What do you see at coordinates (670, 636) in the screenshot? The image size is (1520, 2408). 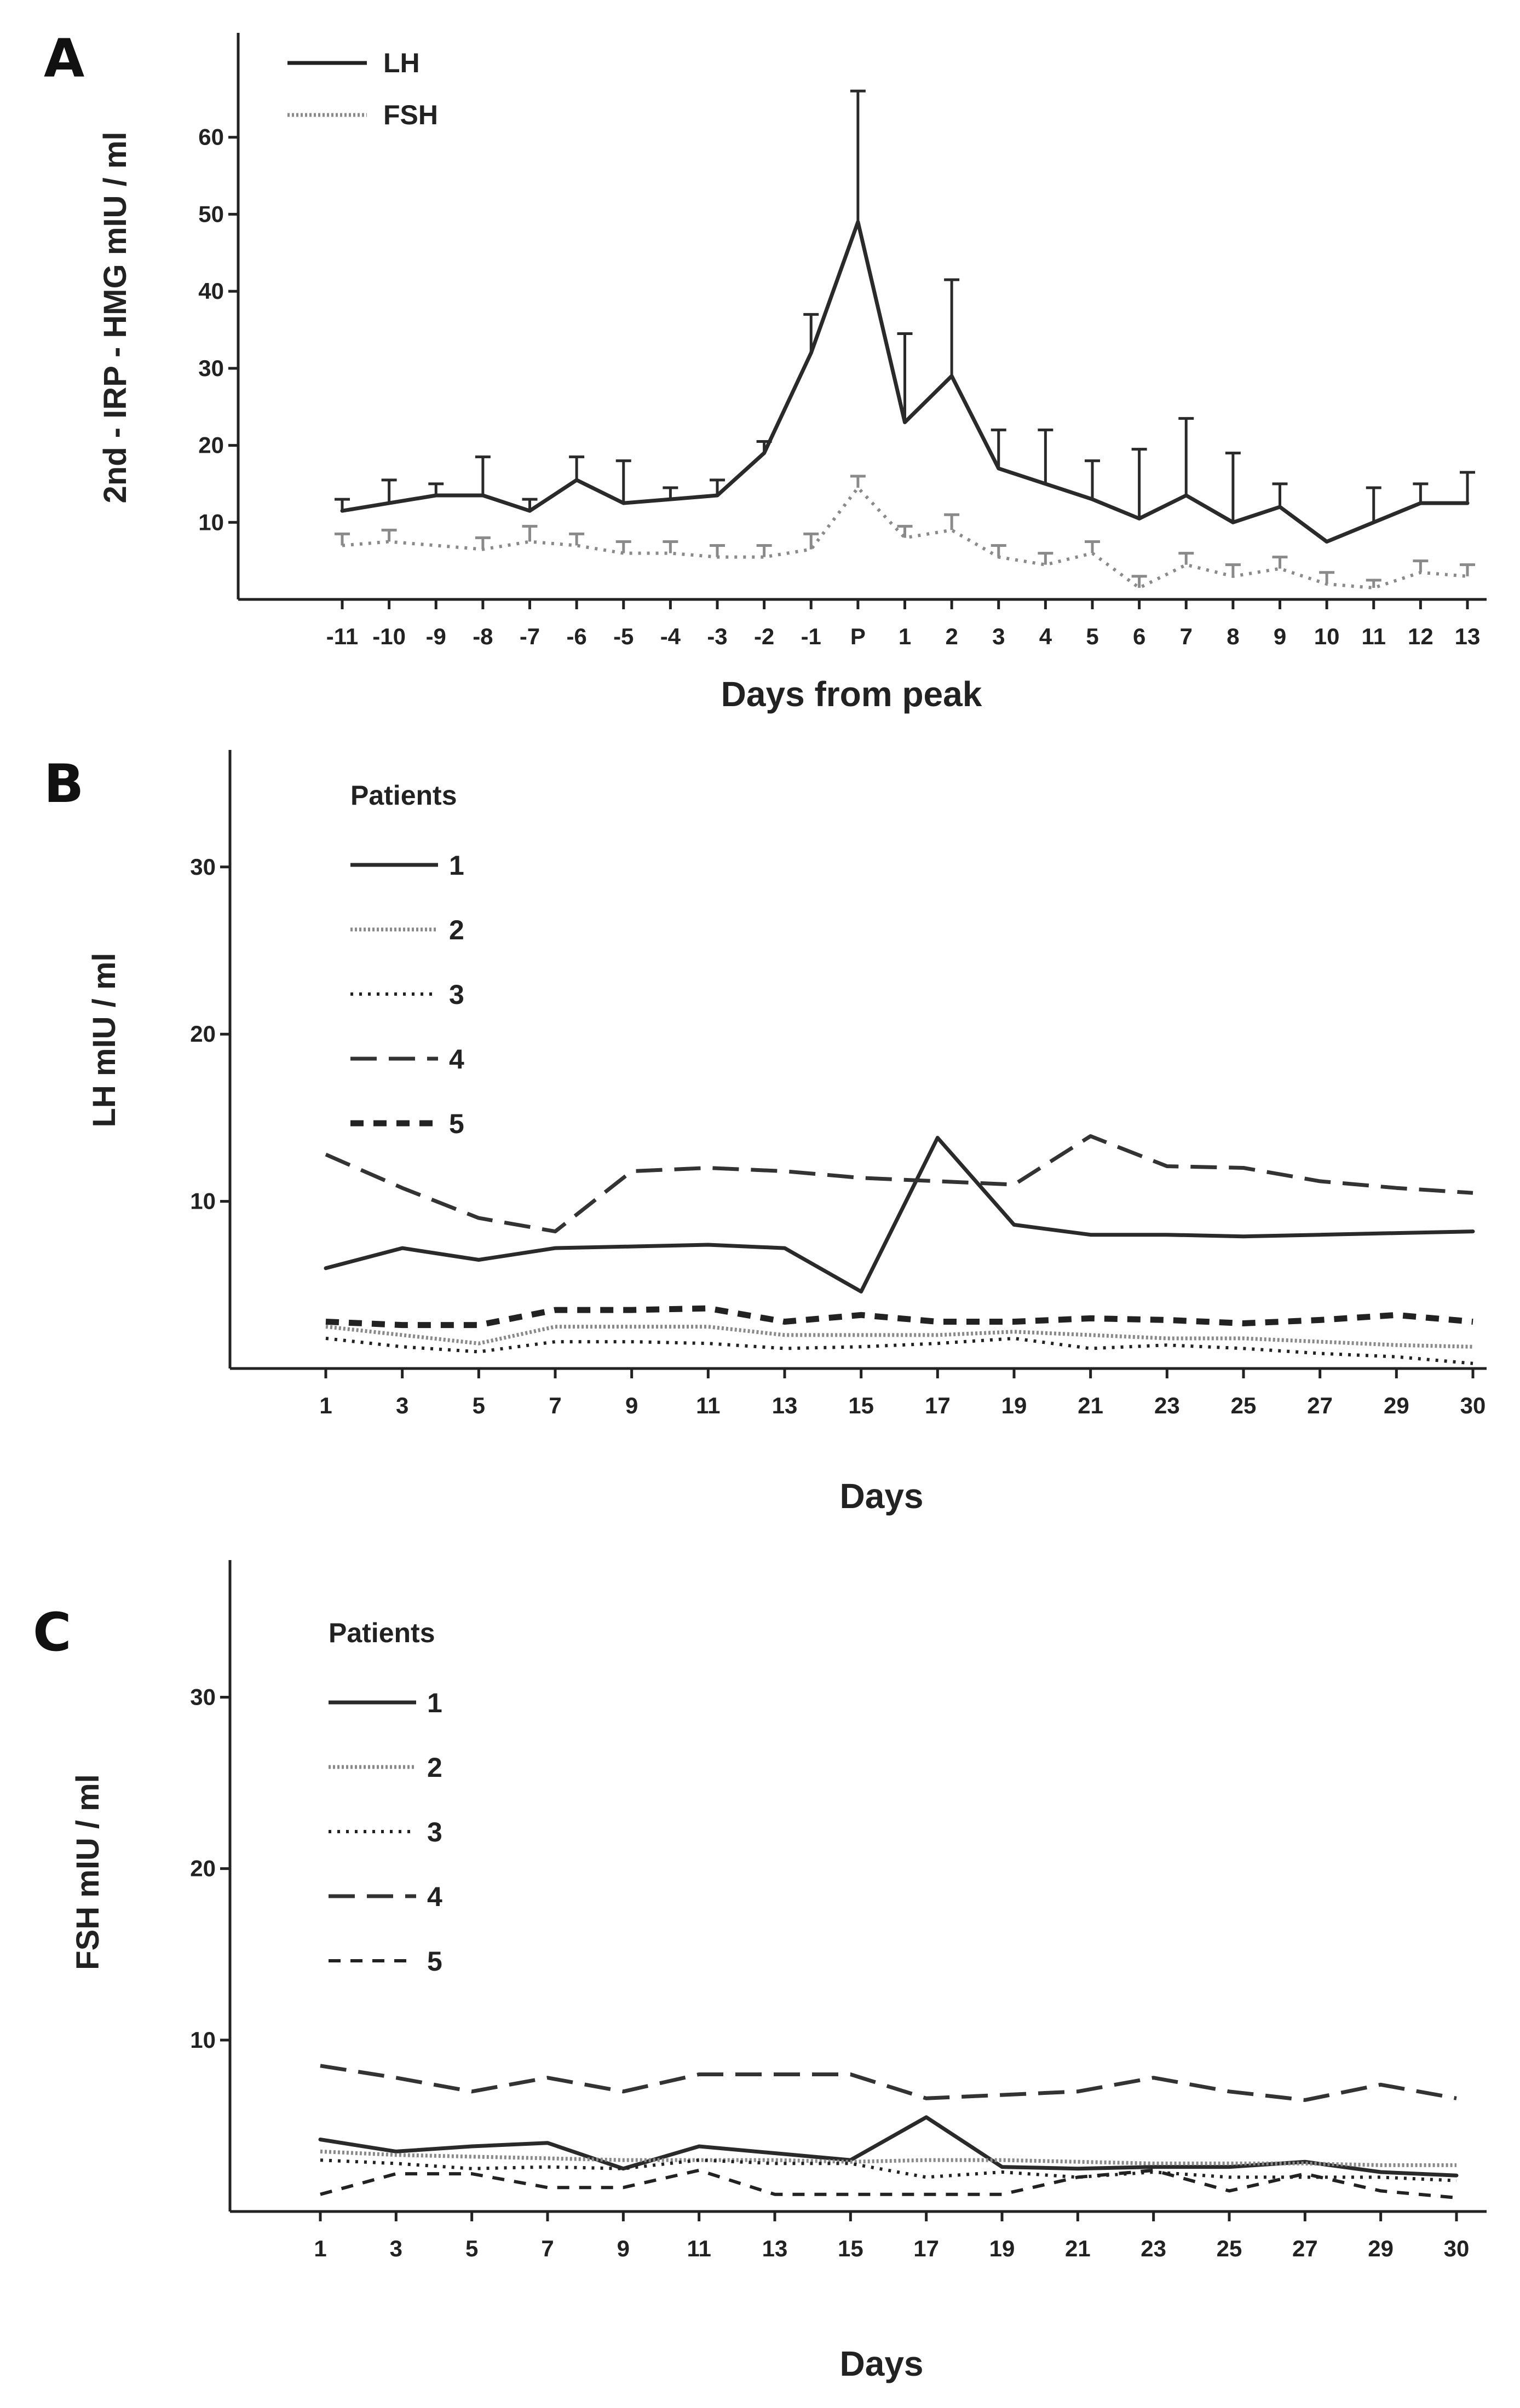 I see `x-tick-label: -4` at bounding box center [670, 636].